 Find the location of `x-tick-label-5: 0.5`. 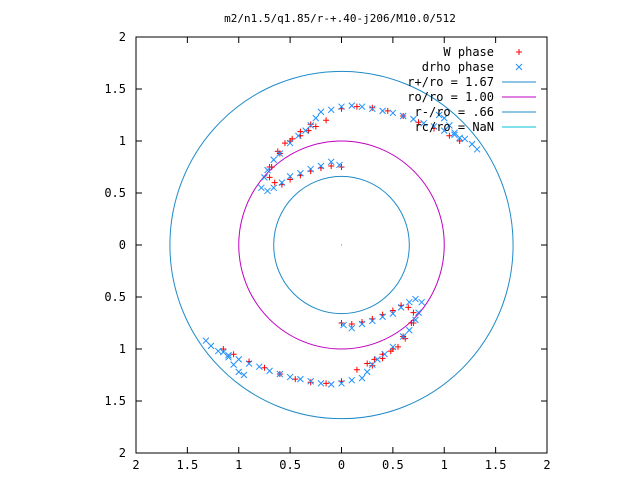

x-tick-label-5: 0.5 is located at coordinates (393, 465).